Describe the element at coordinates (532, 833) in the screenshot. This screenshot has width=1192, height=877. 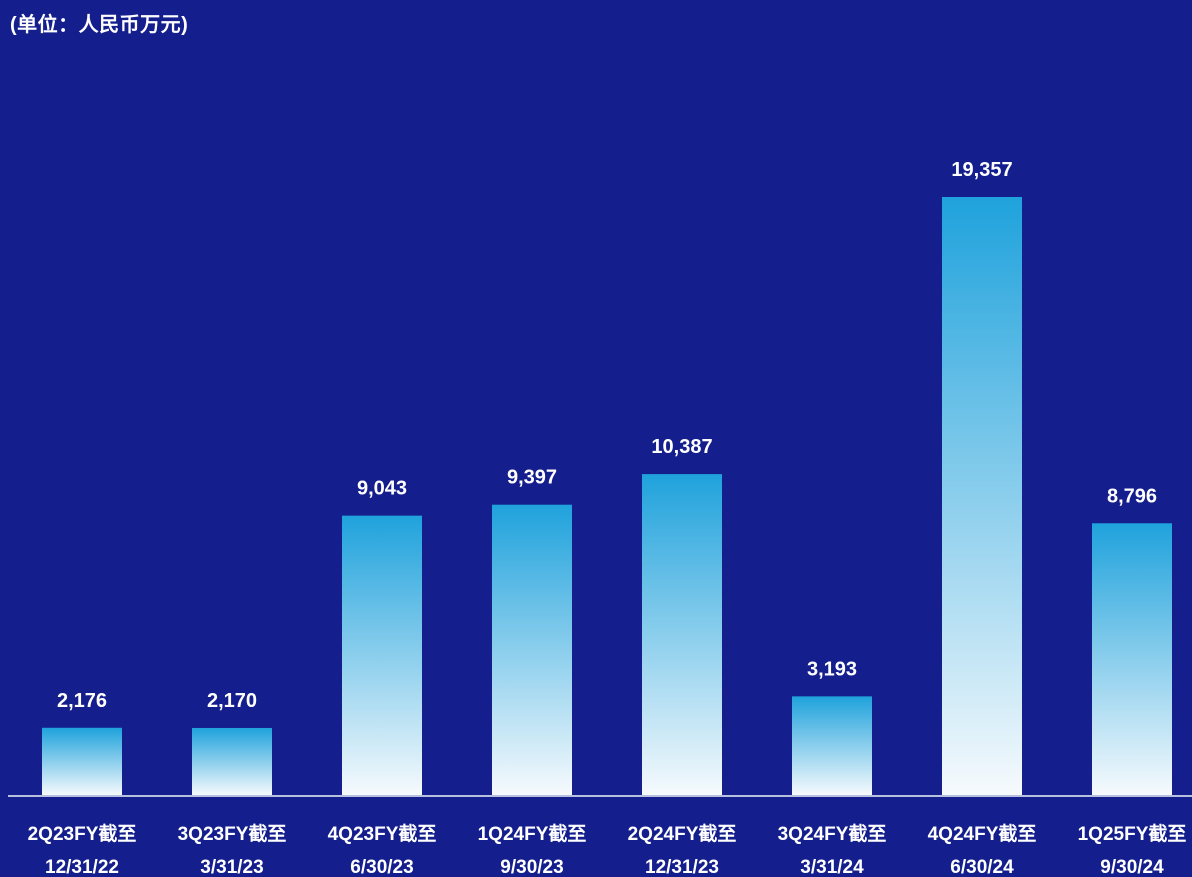
I see `tick-label-4-line-1: 1Q24FY截至` at that location.